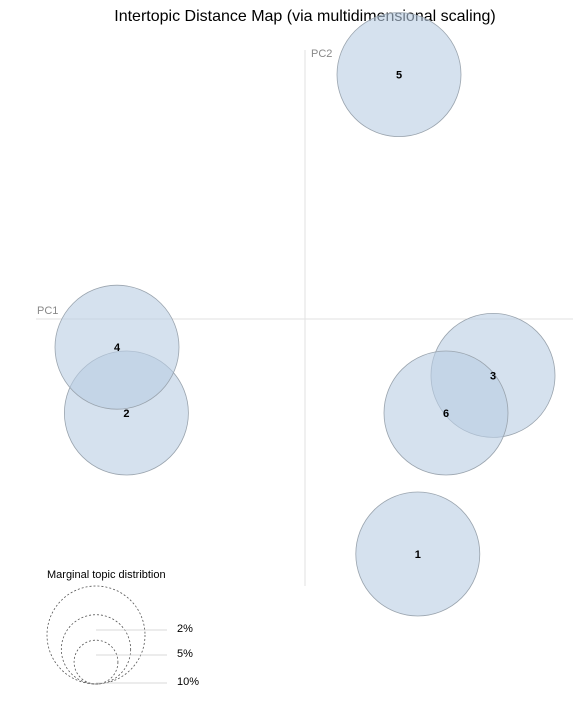  What do you see at coordinates (493, 376) in the screenshot?
I see `topic-label-3: 3` at bounding box center [493, 376].